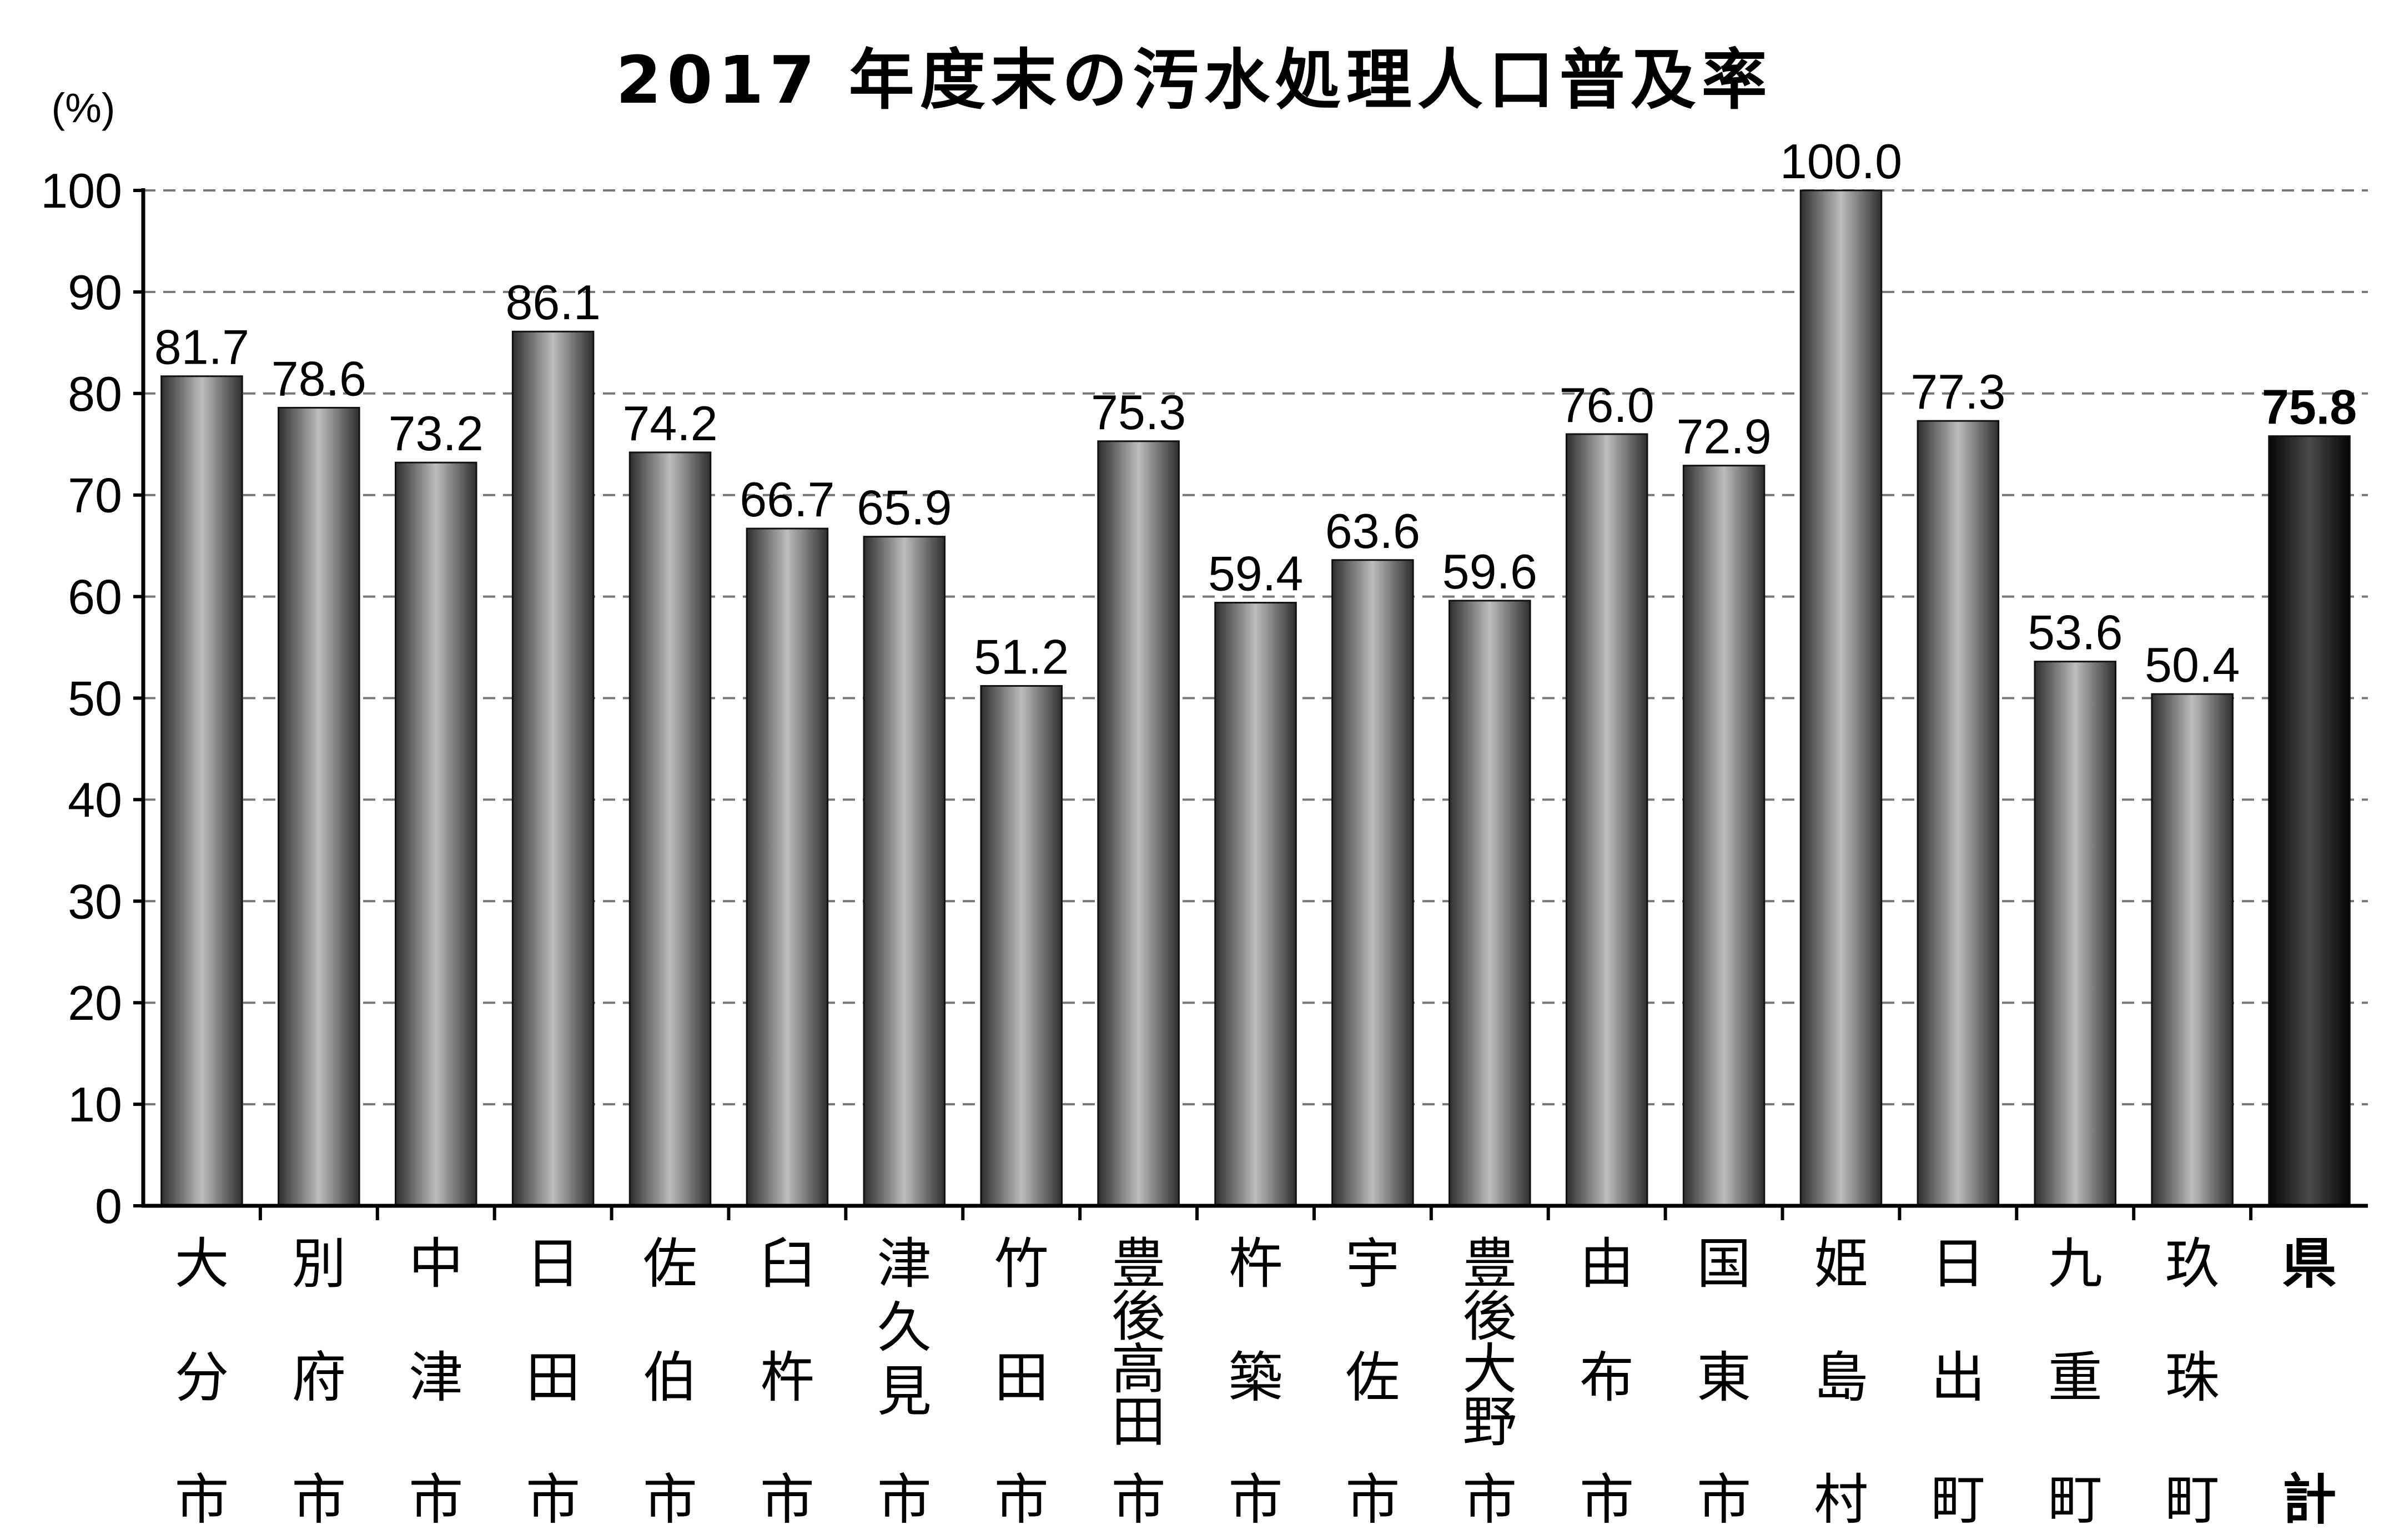 The image size is (2389, 1540). I want to click on category-label: 別府市, so click(318, 1382).